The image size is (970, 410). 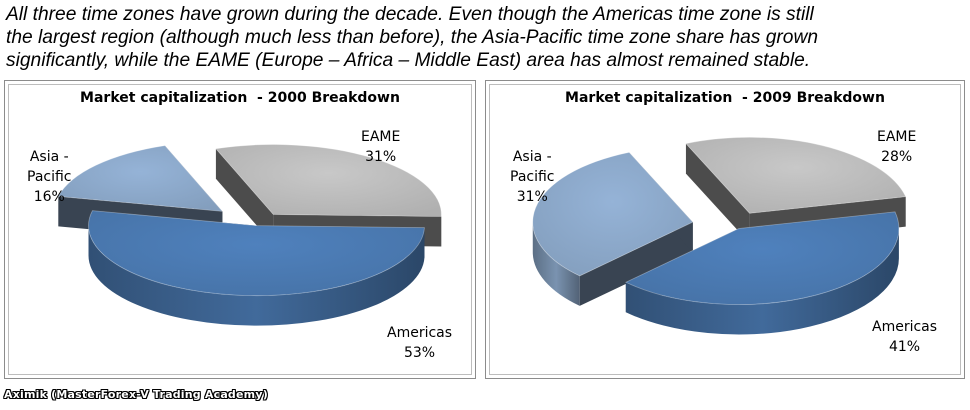 I want to click on chart-2009-label-asia-pacific: Asia - Pacific 31%, so click(x=532, y=177).